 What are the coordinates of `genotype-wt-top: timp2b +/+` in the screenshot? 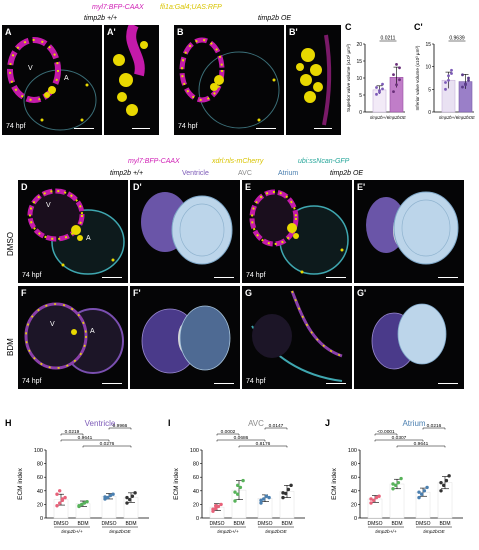 It's located at (101, 18).